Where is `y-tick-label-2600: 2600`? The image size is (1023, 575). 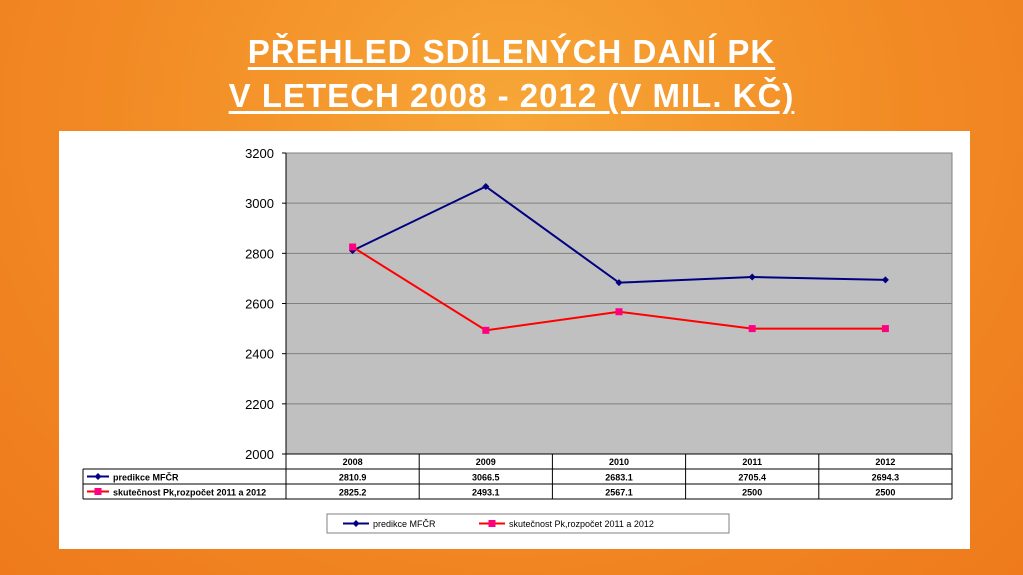
y-tick-label-2600: 2600 is located at coordinates (259, 304).